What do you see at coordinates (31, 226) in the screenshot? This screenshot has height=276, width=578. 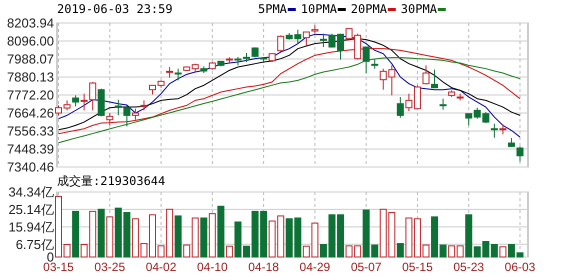 I see `y-tick-label: 15.94亿` at bounding box center [31, 226].